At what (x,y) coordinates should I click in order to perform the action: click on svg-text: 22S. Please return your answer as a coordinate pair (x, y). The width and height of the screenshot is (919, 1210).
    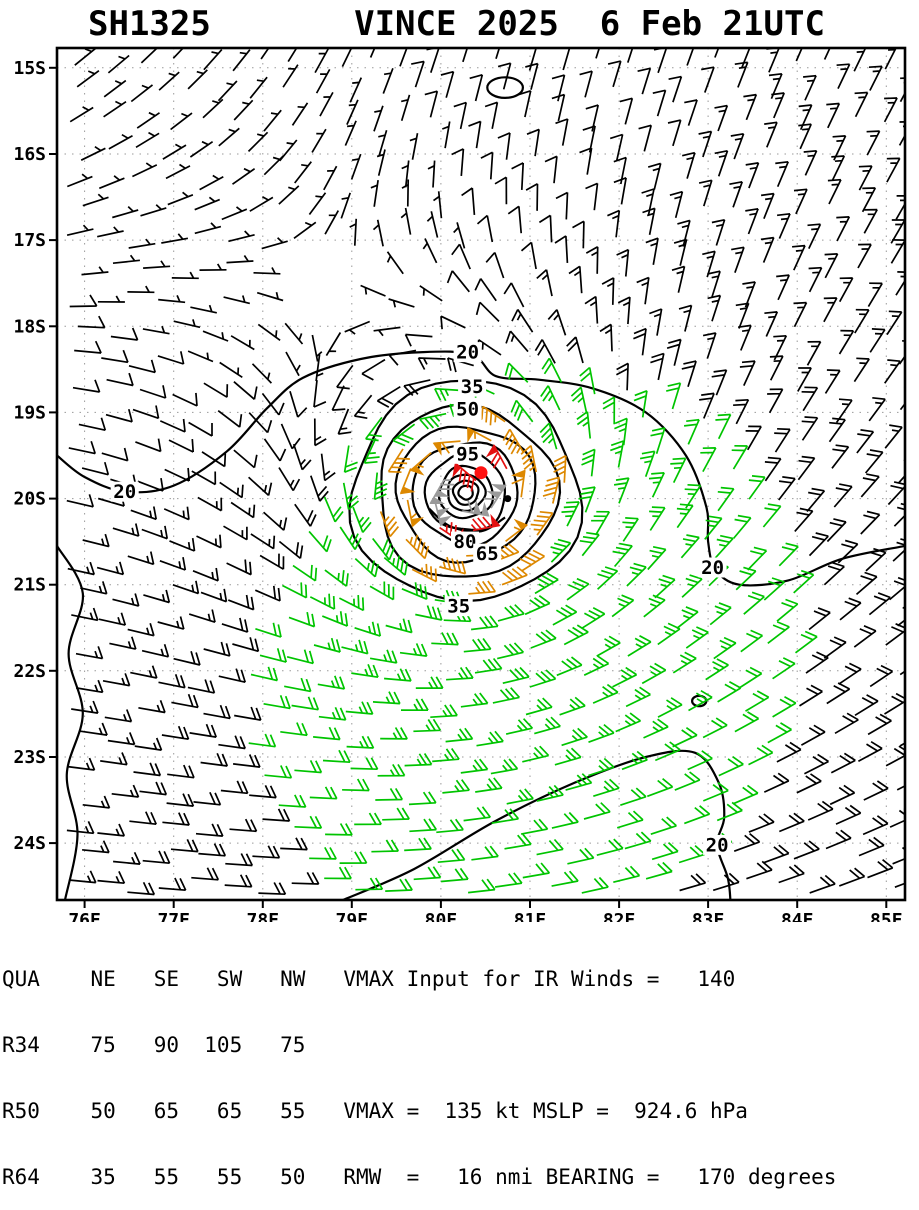
    Looking at the image, I should click on (29, 671).